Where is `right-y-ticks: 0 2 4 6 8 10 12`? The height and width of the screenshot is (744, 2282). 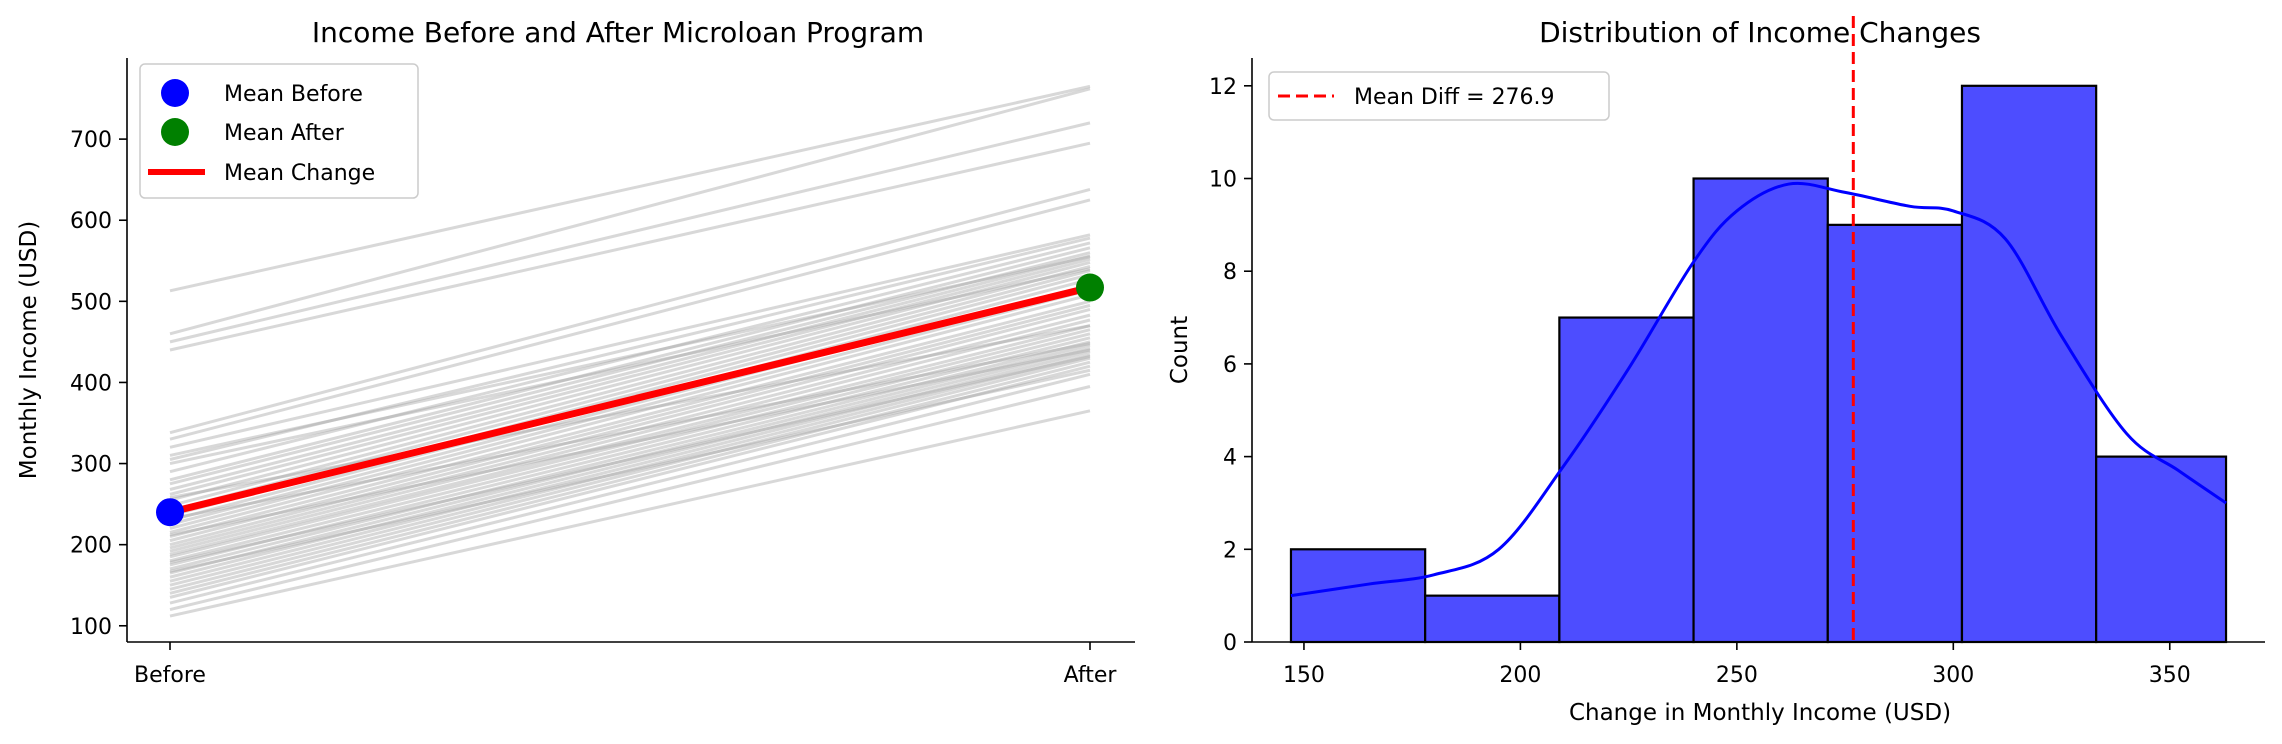 right-y-ticks: 0 2 4 6 8 10 12 is located at coordinates (1230, 365).